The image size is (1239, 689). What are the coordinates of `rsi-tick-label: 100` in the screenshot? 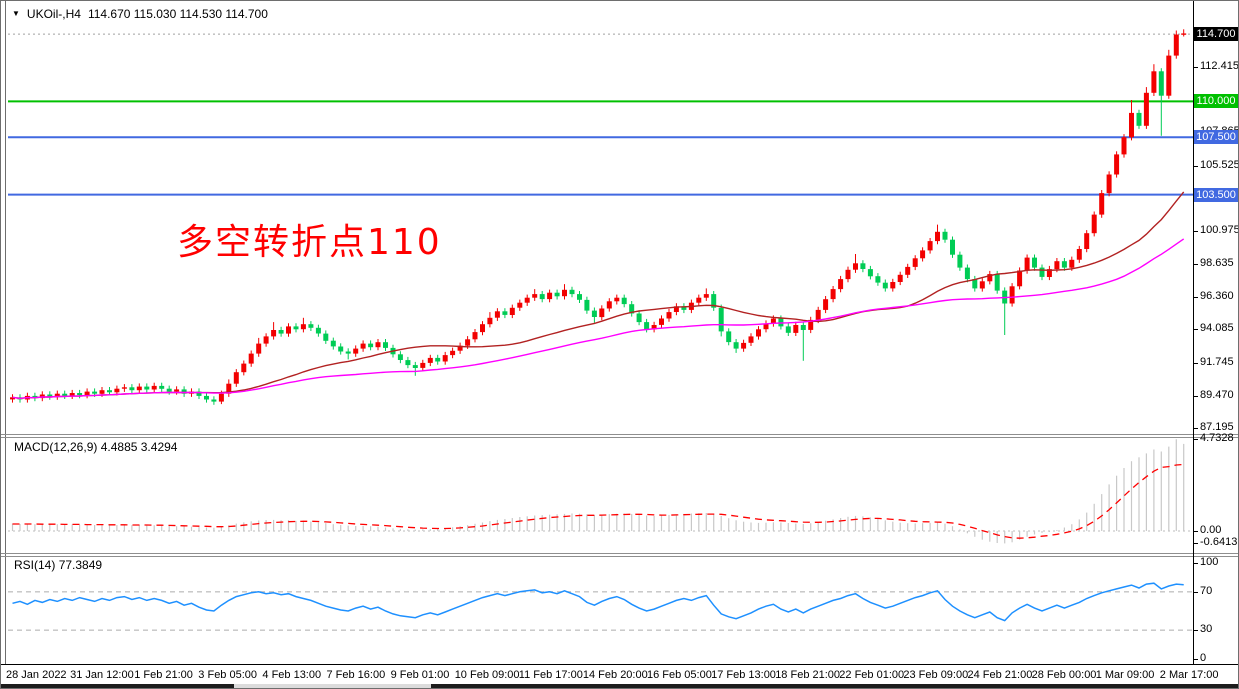 It's located at (1209, 562).